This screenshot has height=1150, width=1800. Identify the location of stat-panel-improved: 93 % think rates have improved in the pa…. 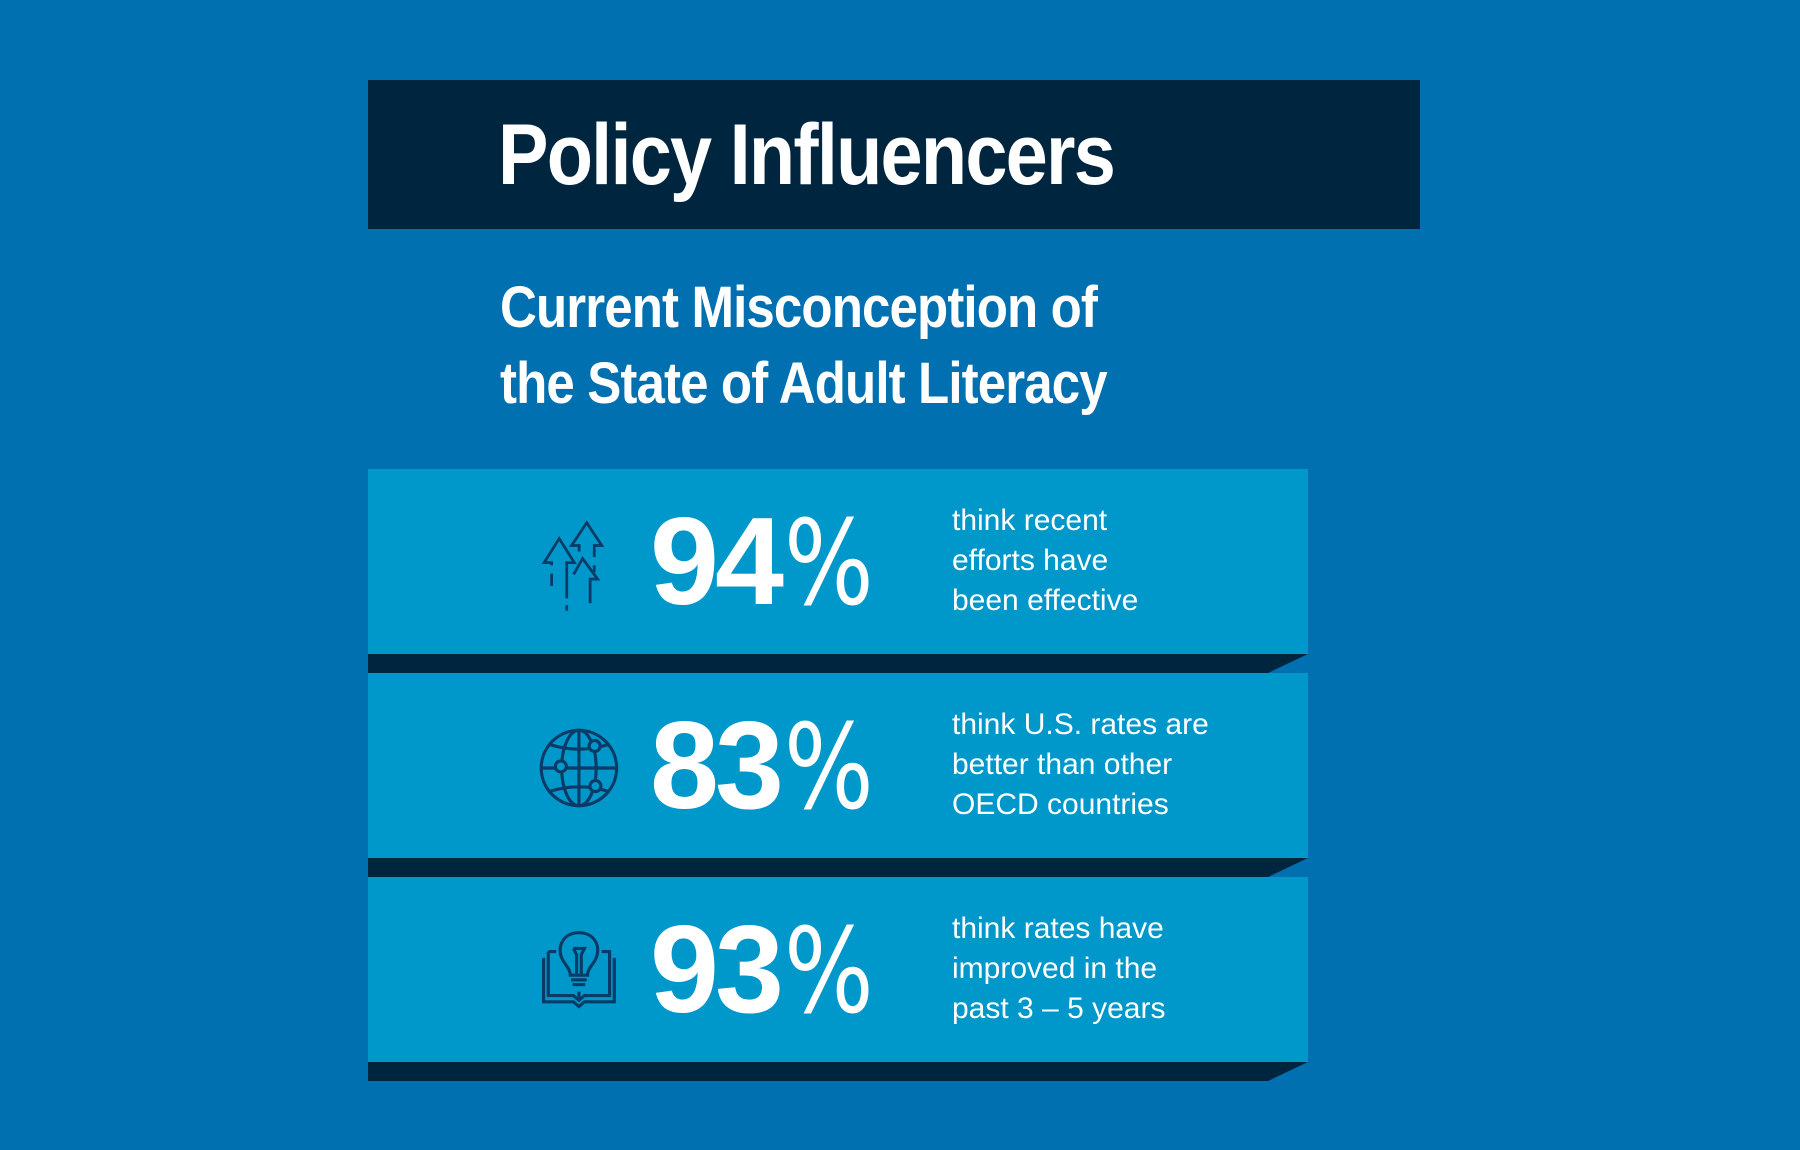
(838, 979).